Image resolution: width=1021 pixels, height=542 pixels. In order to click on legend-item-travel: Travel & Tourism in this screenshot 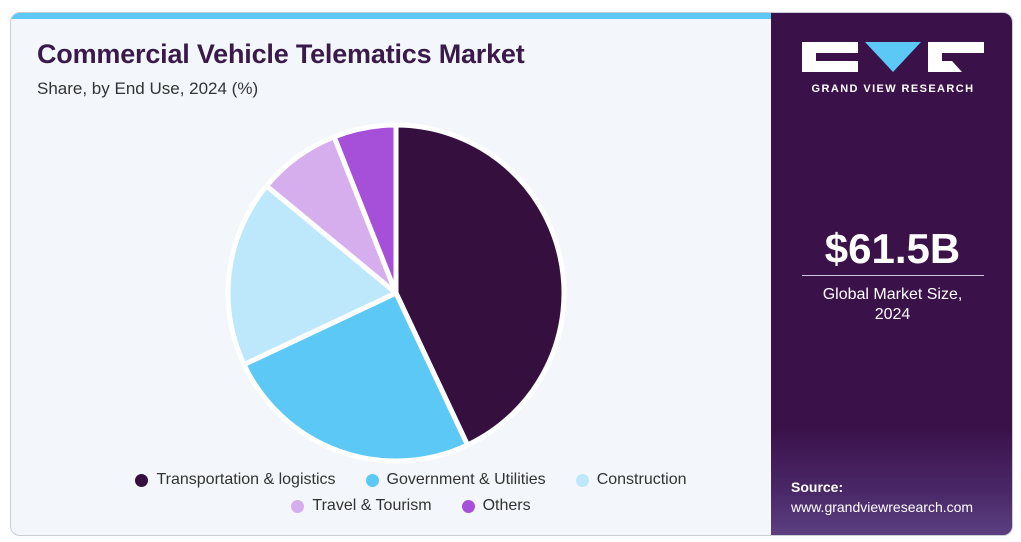, I will do `click(361, 506)`.